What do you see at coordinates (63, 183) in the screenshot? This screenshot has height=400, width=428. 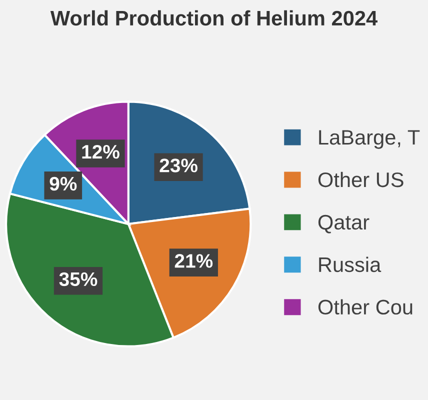 I see `data-label: 9%` at bounding box center [63, 183].